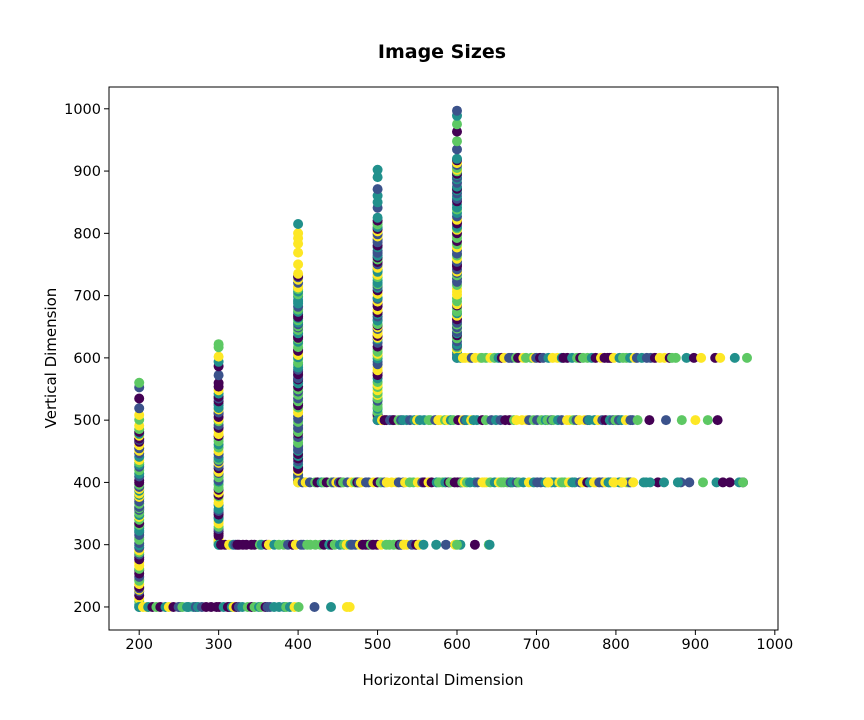 This screenshot has height=720, width=864. What do you see at coordinates (87, 546) in the screenshot?
I see `y-tick-label: 300` at bounding box center [87, 546].